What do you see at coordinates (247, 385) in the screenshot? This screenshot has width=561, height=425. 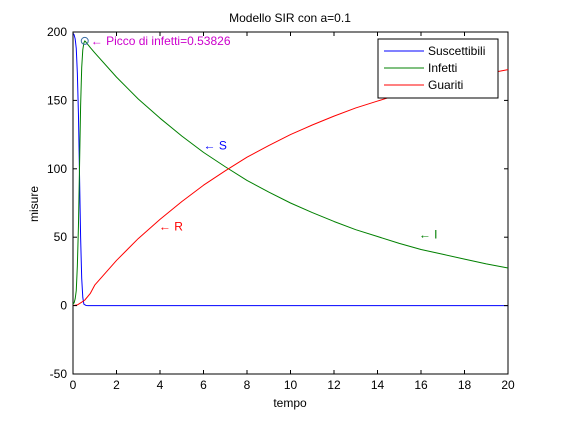 I see `x-tick-label: 8` at bounding box center [247, 385].